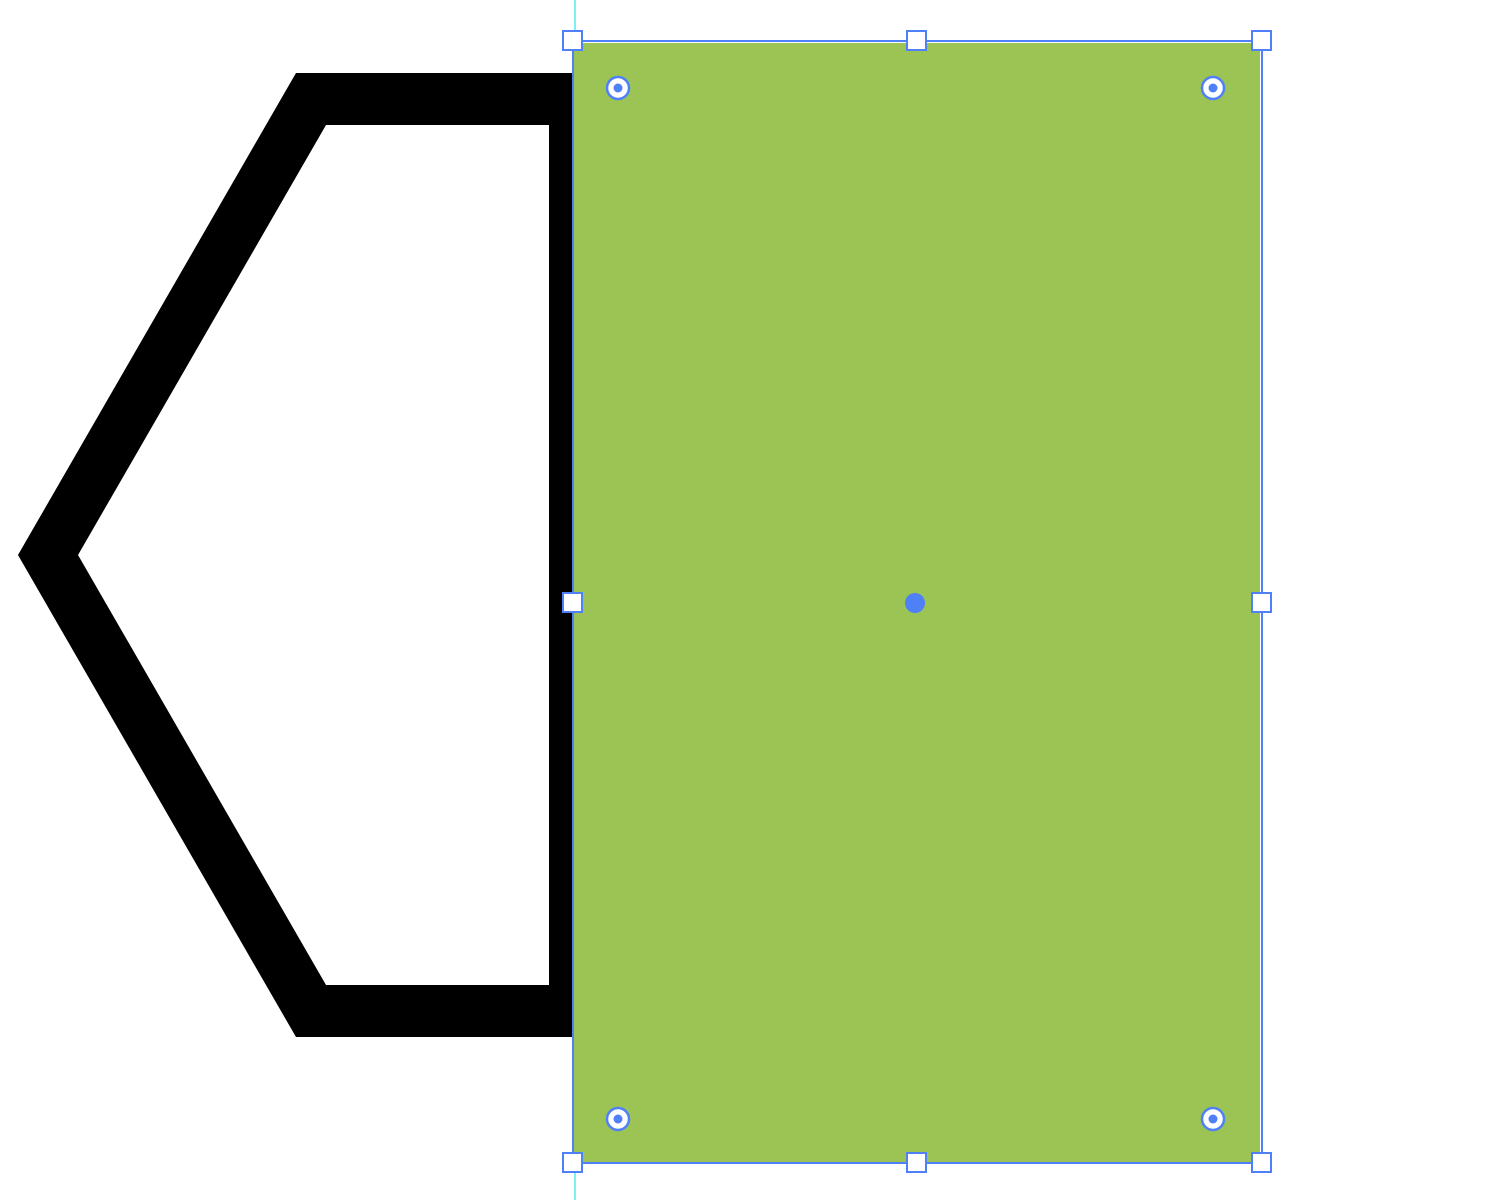 The image size is (1500, 1200). Describe the element at coordinates (572, 1162) in the screenshot. I see `resize-handle-bottom-left` at that location.